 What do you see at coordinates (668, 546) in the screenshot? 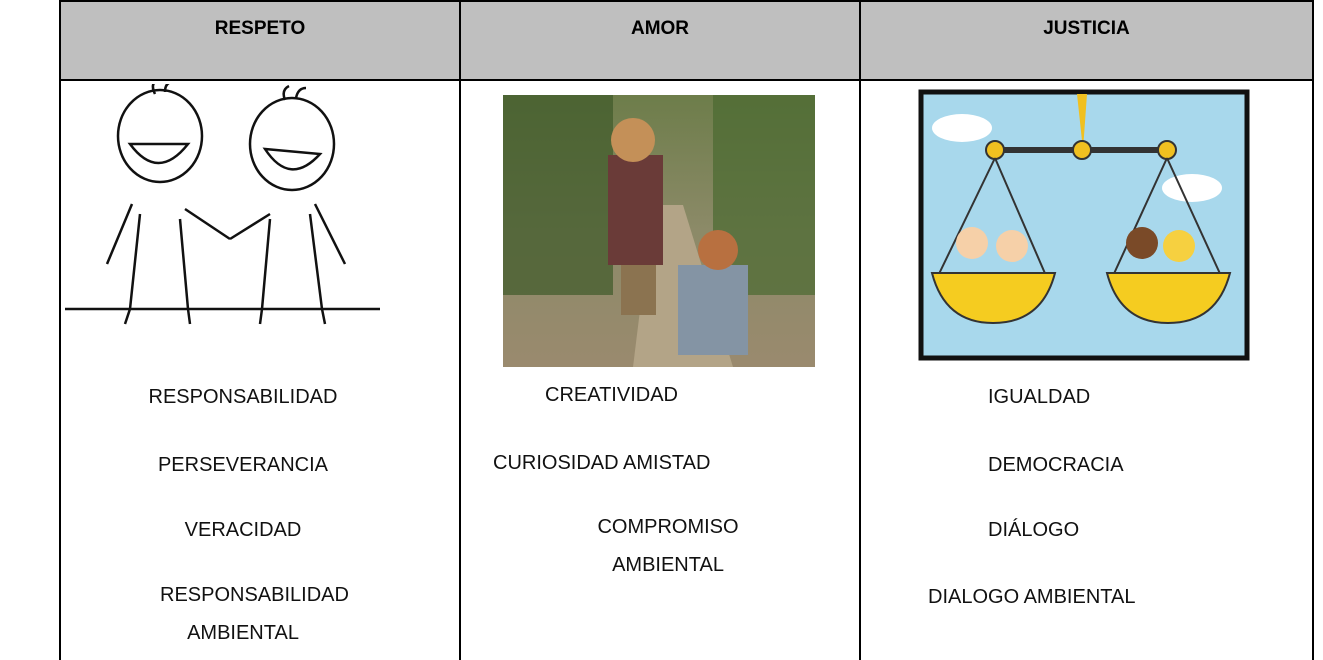
I see `value-item: COMPROMISO AMBIENTAL` at bounding box center [668, 546].